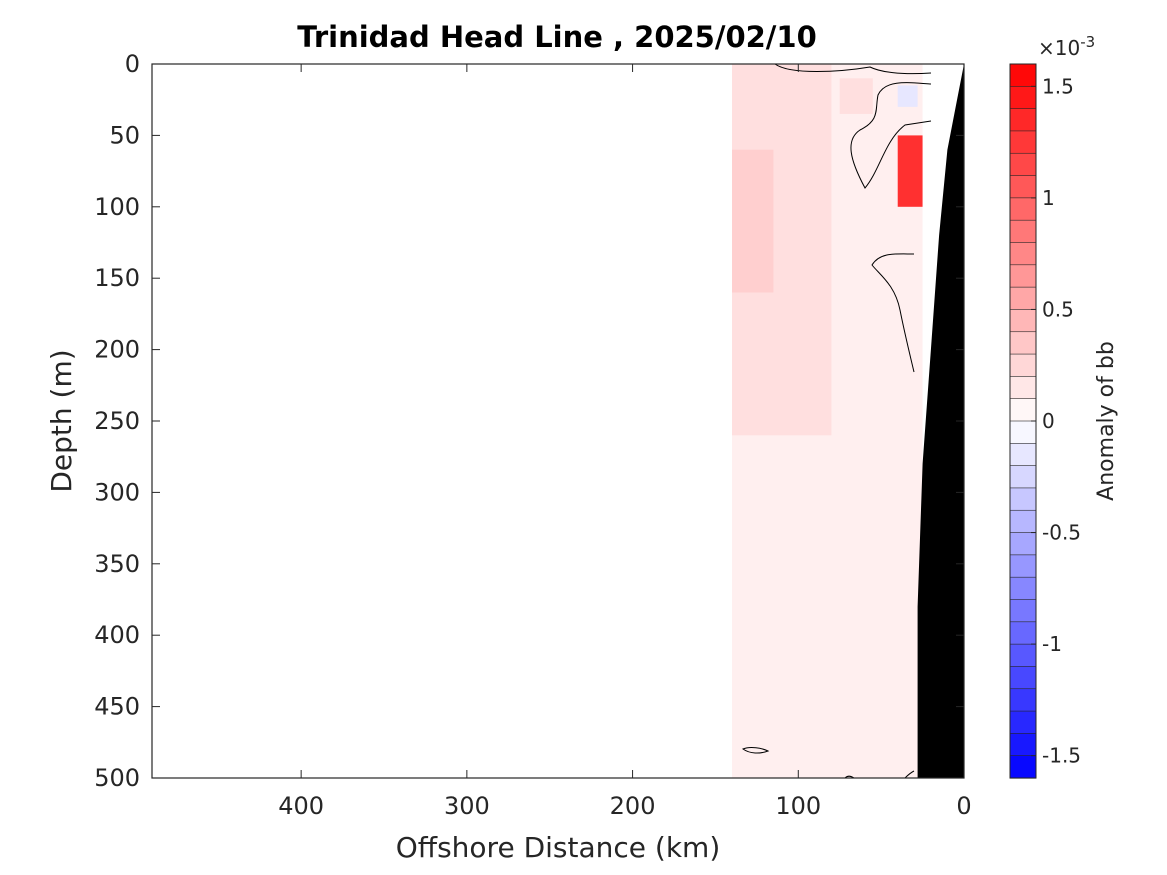 This screenshot has height=875, width=1167. What do you see at coordinates (1059, 48) in the screenshot?
I see `colorbar-multiplier-base: ×10` at bounding box center [1059, 48].